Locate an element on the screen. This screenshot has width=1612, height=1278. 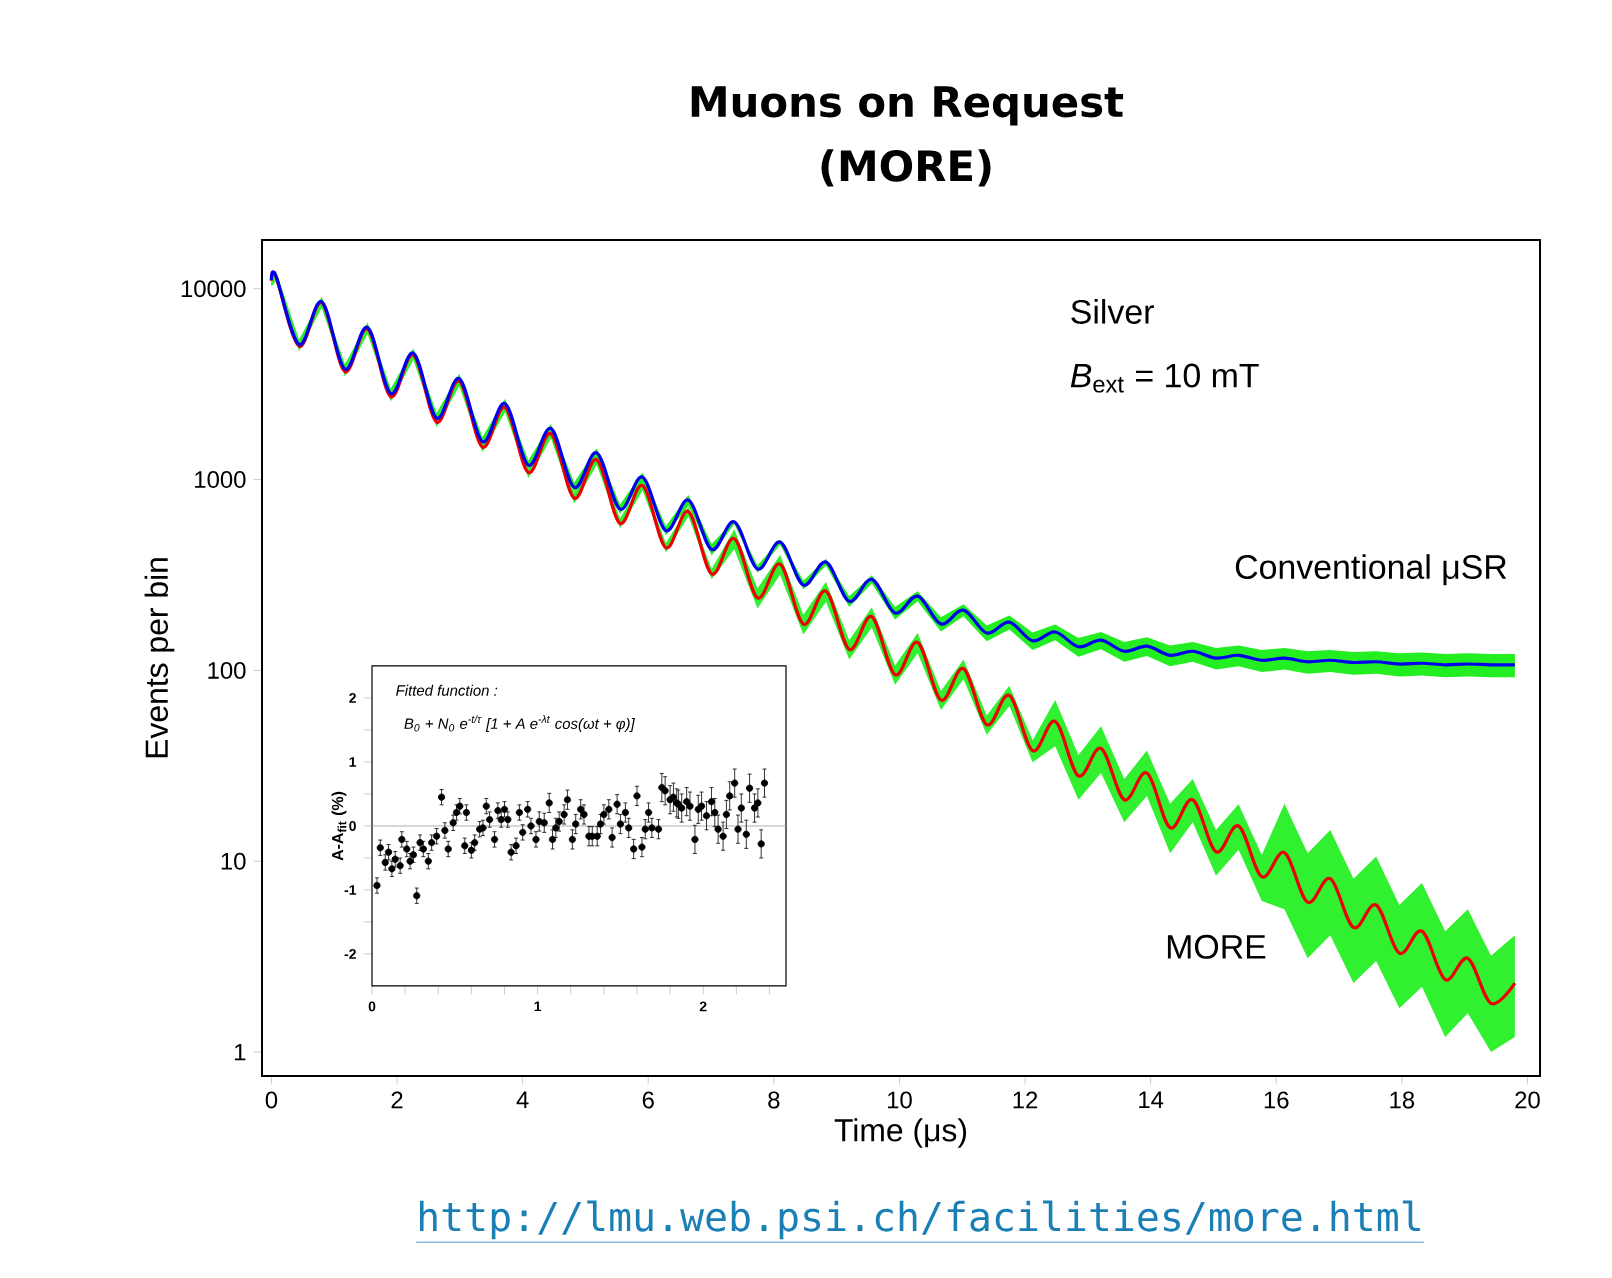
y-tick-label: 10000 is located at coordinates (213, 289).